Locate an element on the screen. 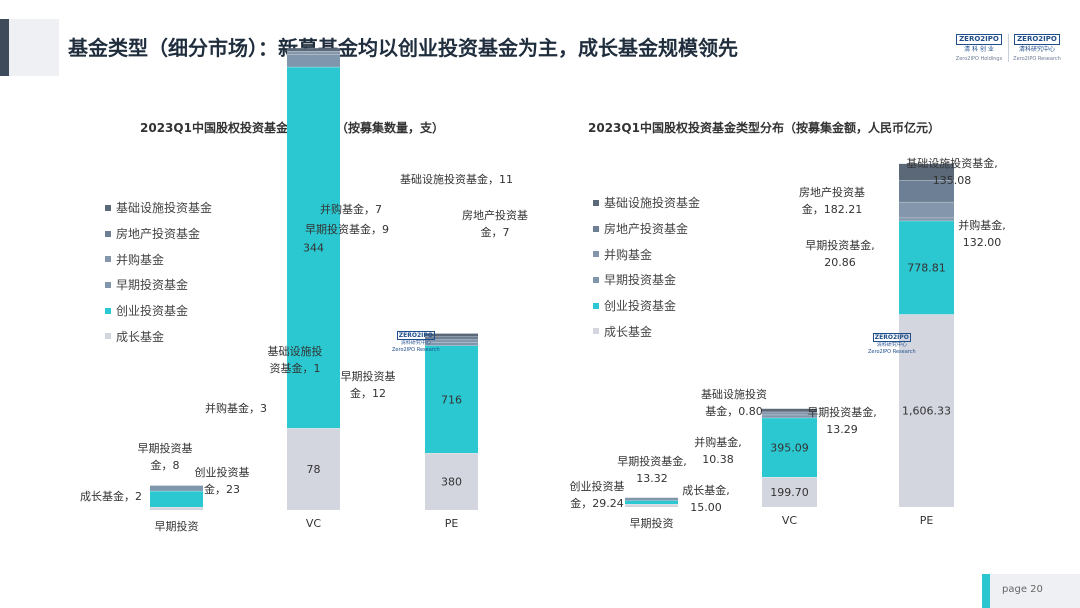  annotation-vc-infra: 基础设施投资基金，0.80 is located at coordinates (734, 402).